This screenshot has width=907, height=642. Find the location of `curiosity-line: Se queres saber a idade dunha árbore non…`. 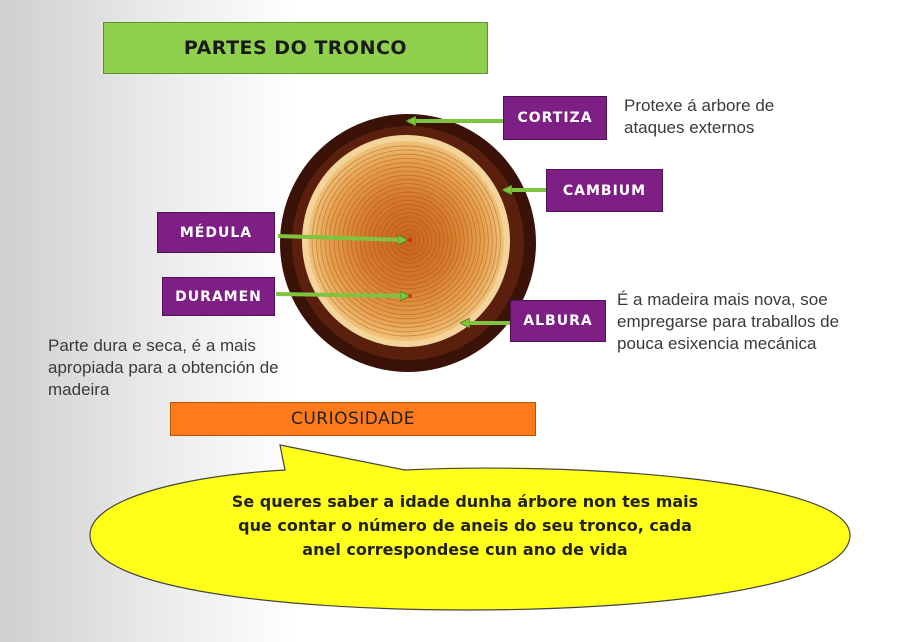

curiosity-line: Se queres saber a idade dunha árbore non… is located at coordinates (465, 501).